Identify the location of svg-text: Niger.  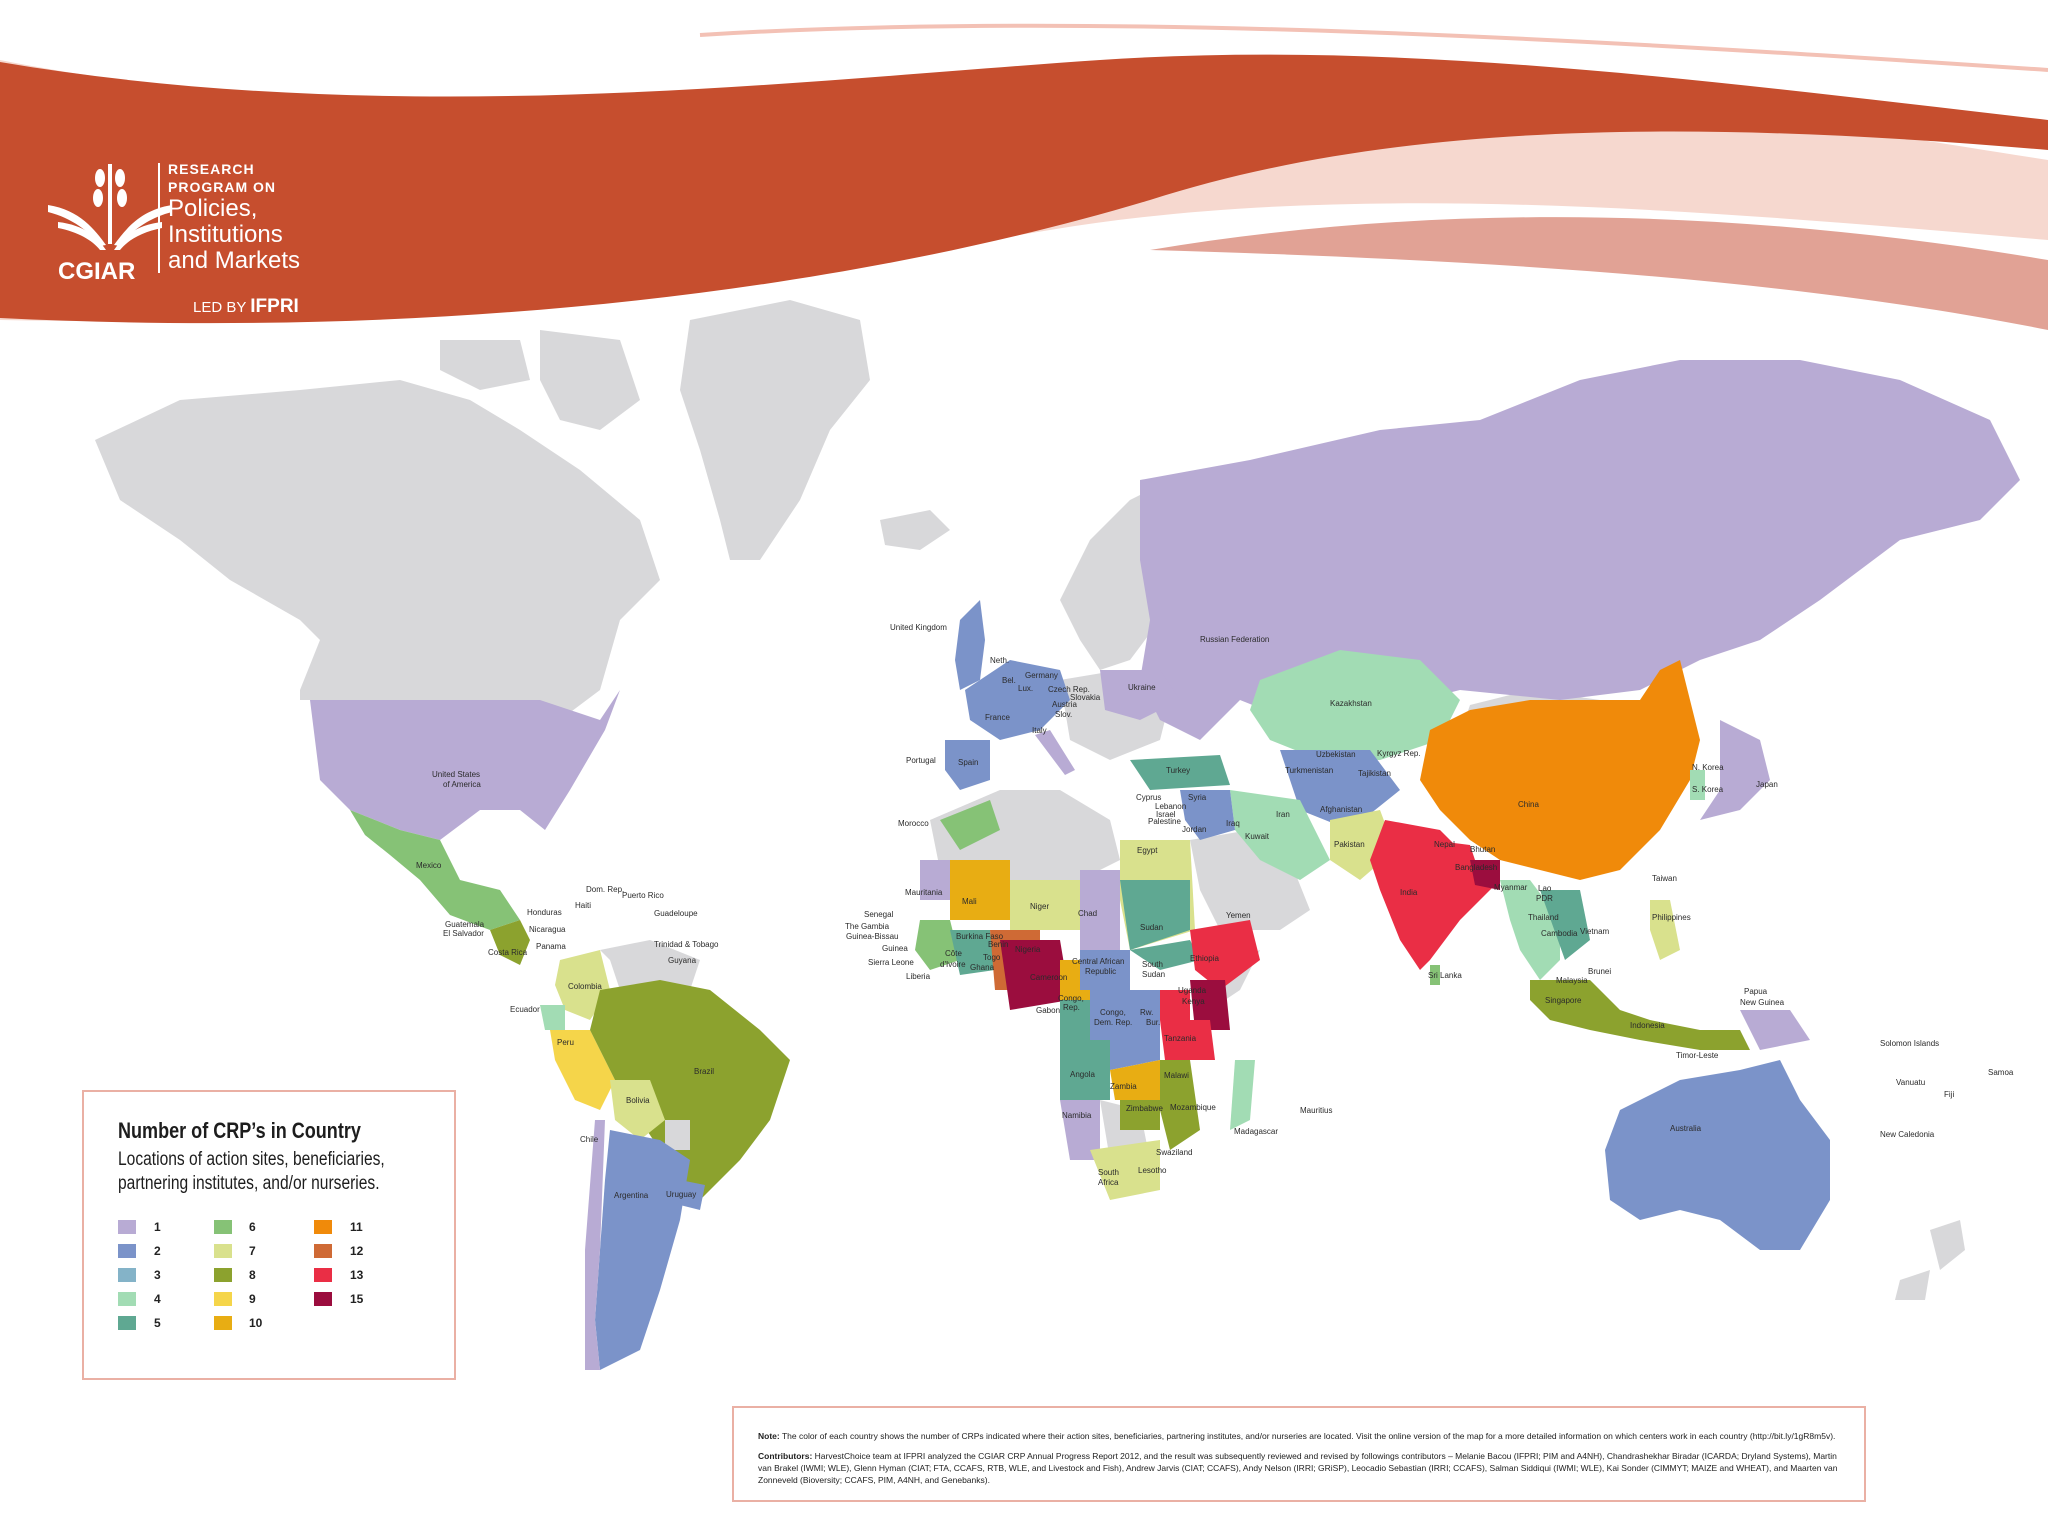
(1039, 906).